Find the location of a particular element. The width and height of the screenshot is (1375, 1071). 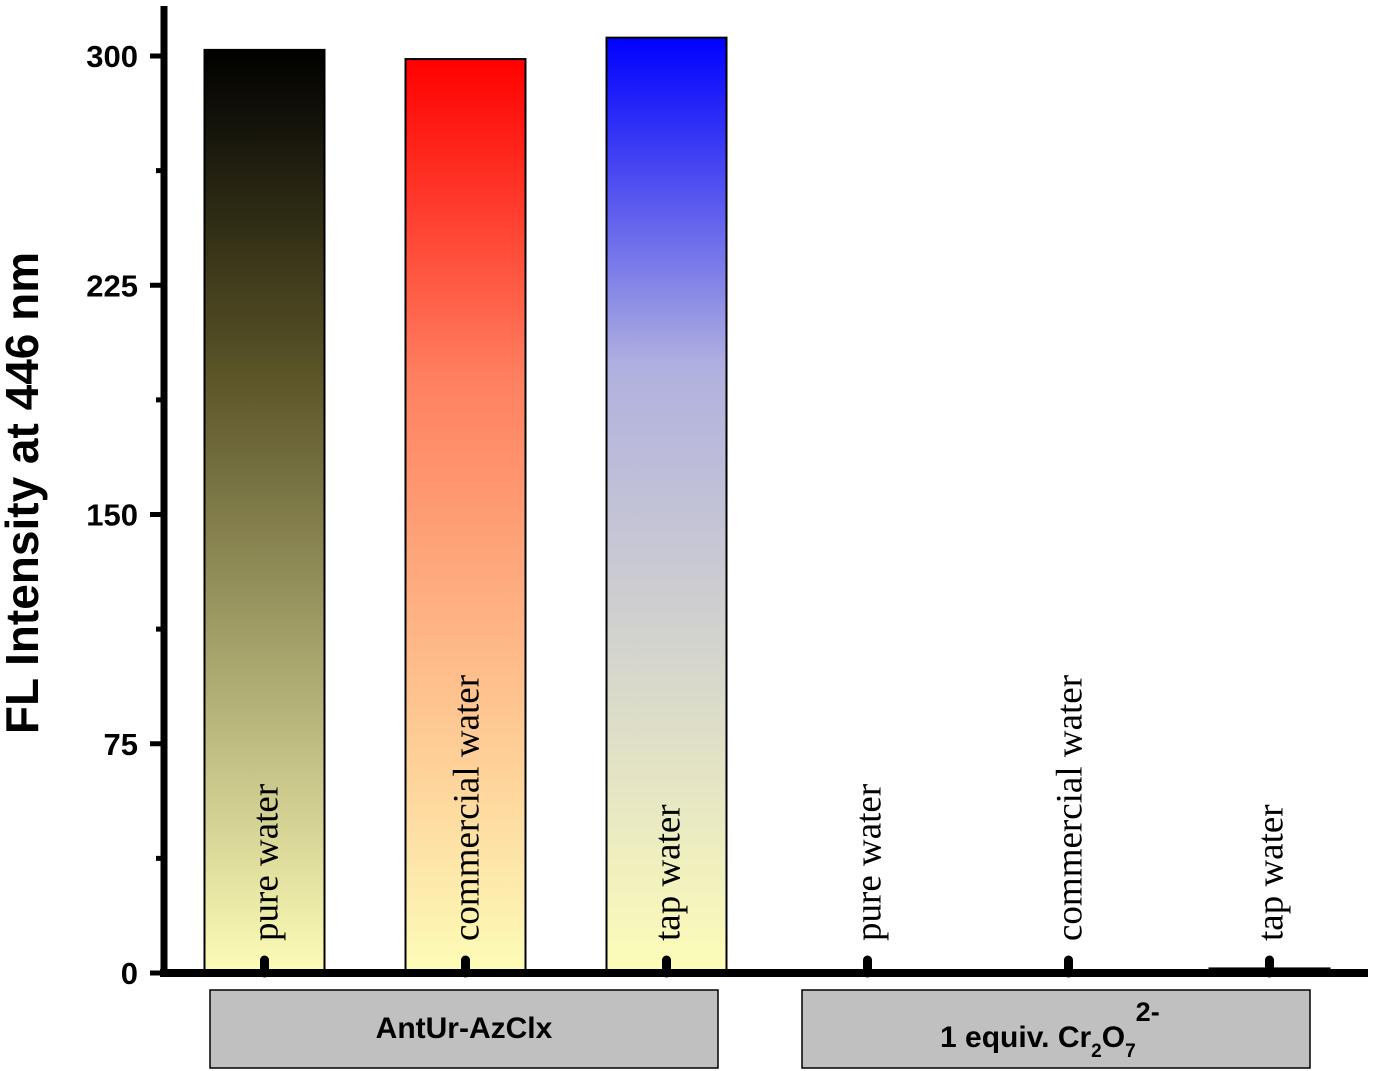

group-label-boxes: AntUr-AzClx 1 equiv. Cr2O72- is located at coordinates (760, 1029).